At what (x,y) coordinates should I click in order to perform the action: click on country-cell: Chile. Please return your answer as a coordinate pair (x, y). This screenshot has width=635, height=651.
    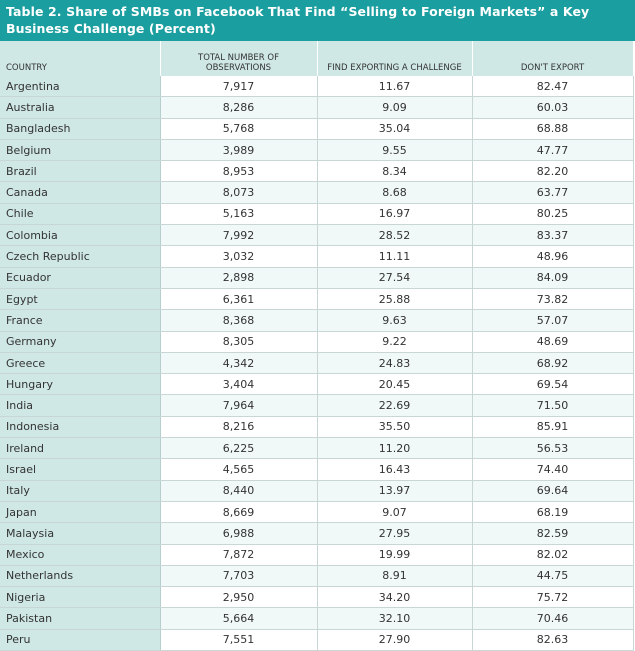
    Looking at the image, I should click on (80, 214).